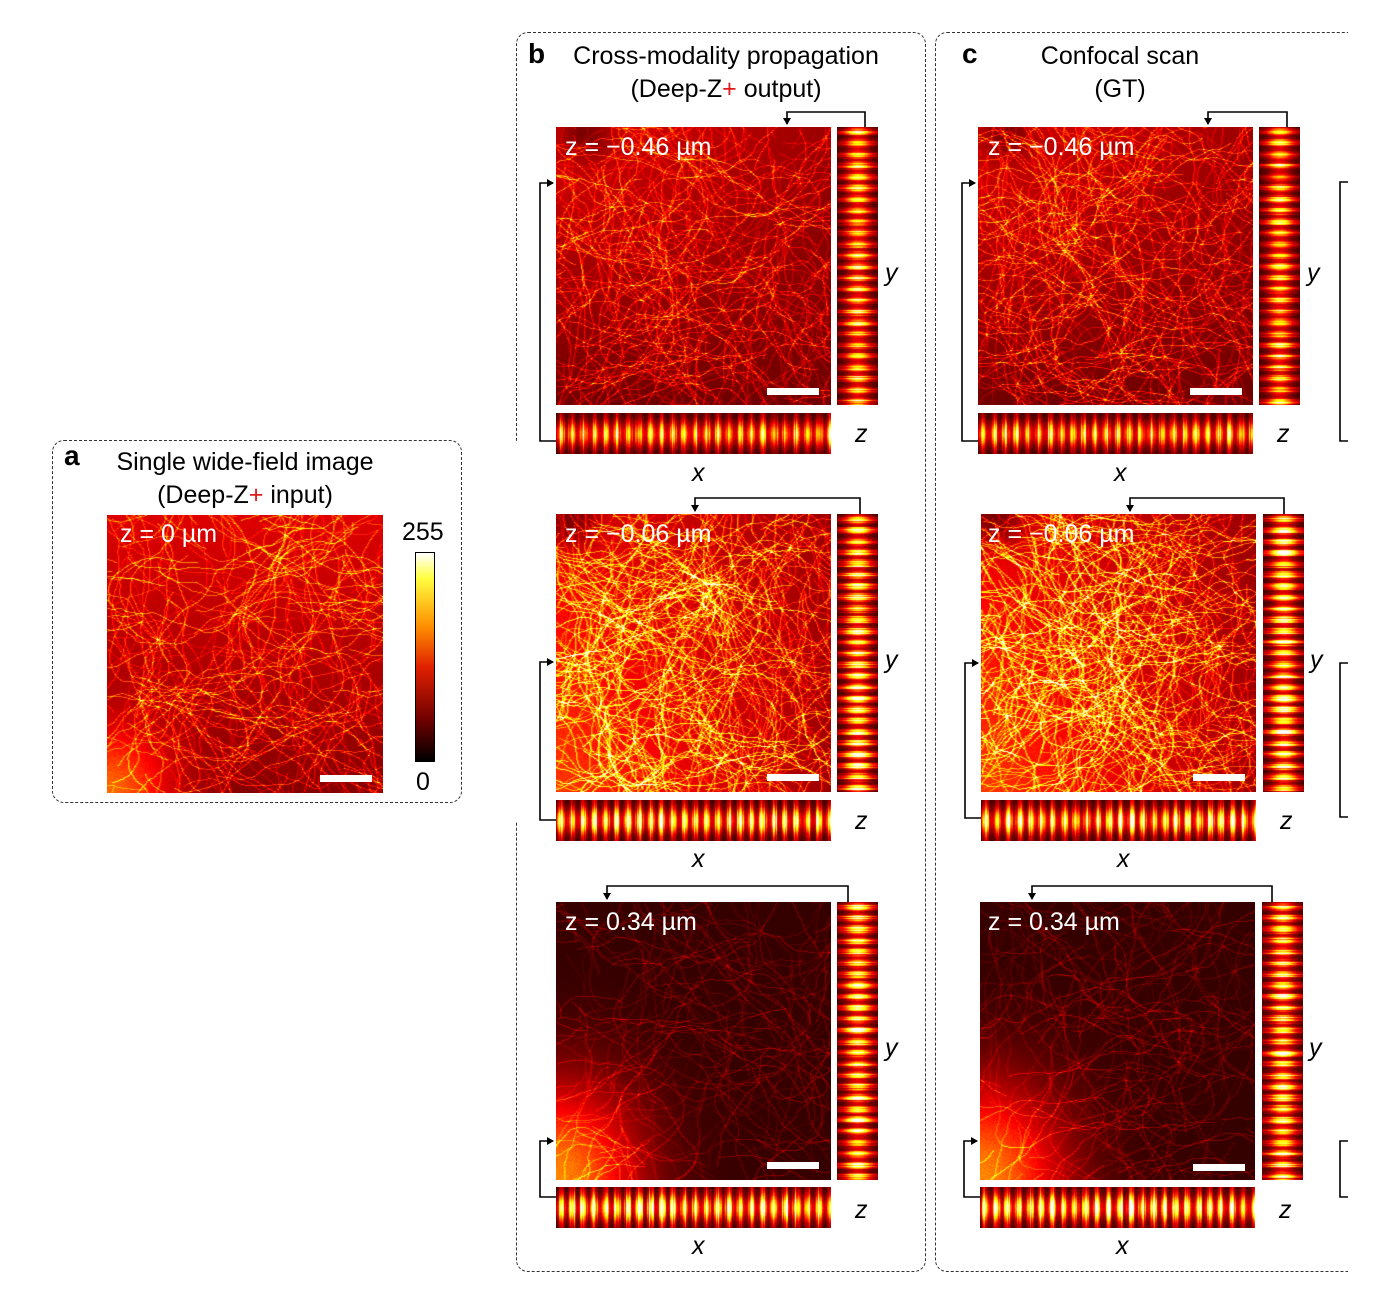 This screenshot has width=1400, height=1300. Describe the element at coordinates (346, 778) in the screenshot. I see `widefield-scale-bar` at that location.